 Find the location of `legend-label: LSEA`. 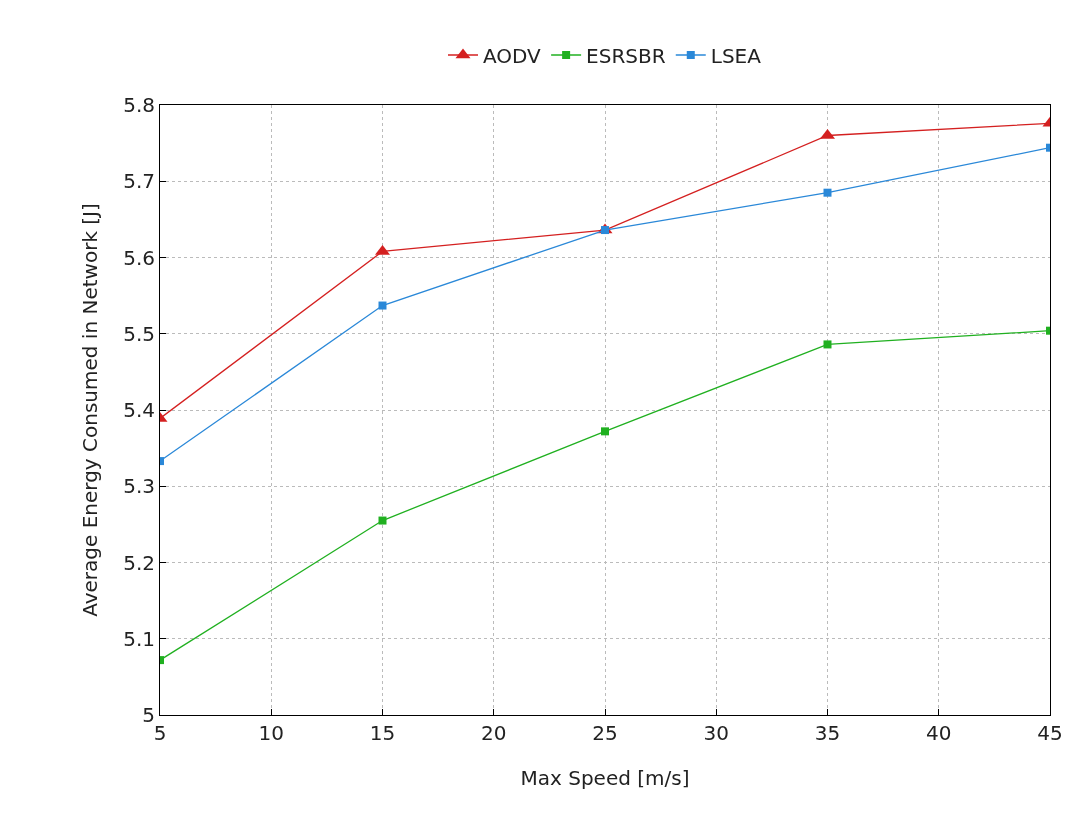

legend-label: LSEA is located at coordinates (736, 55).